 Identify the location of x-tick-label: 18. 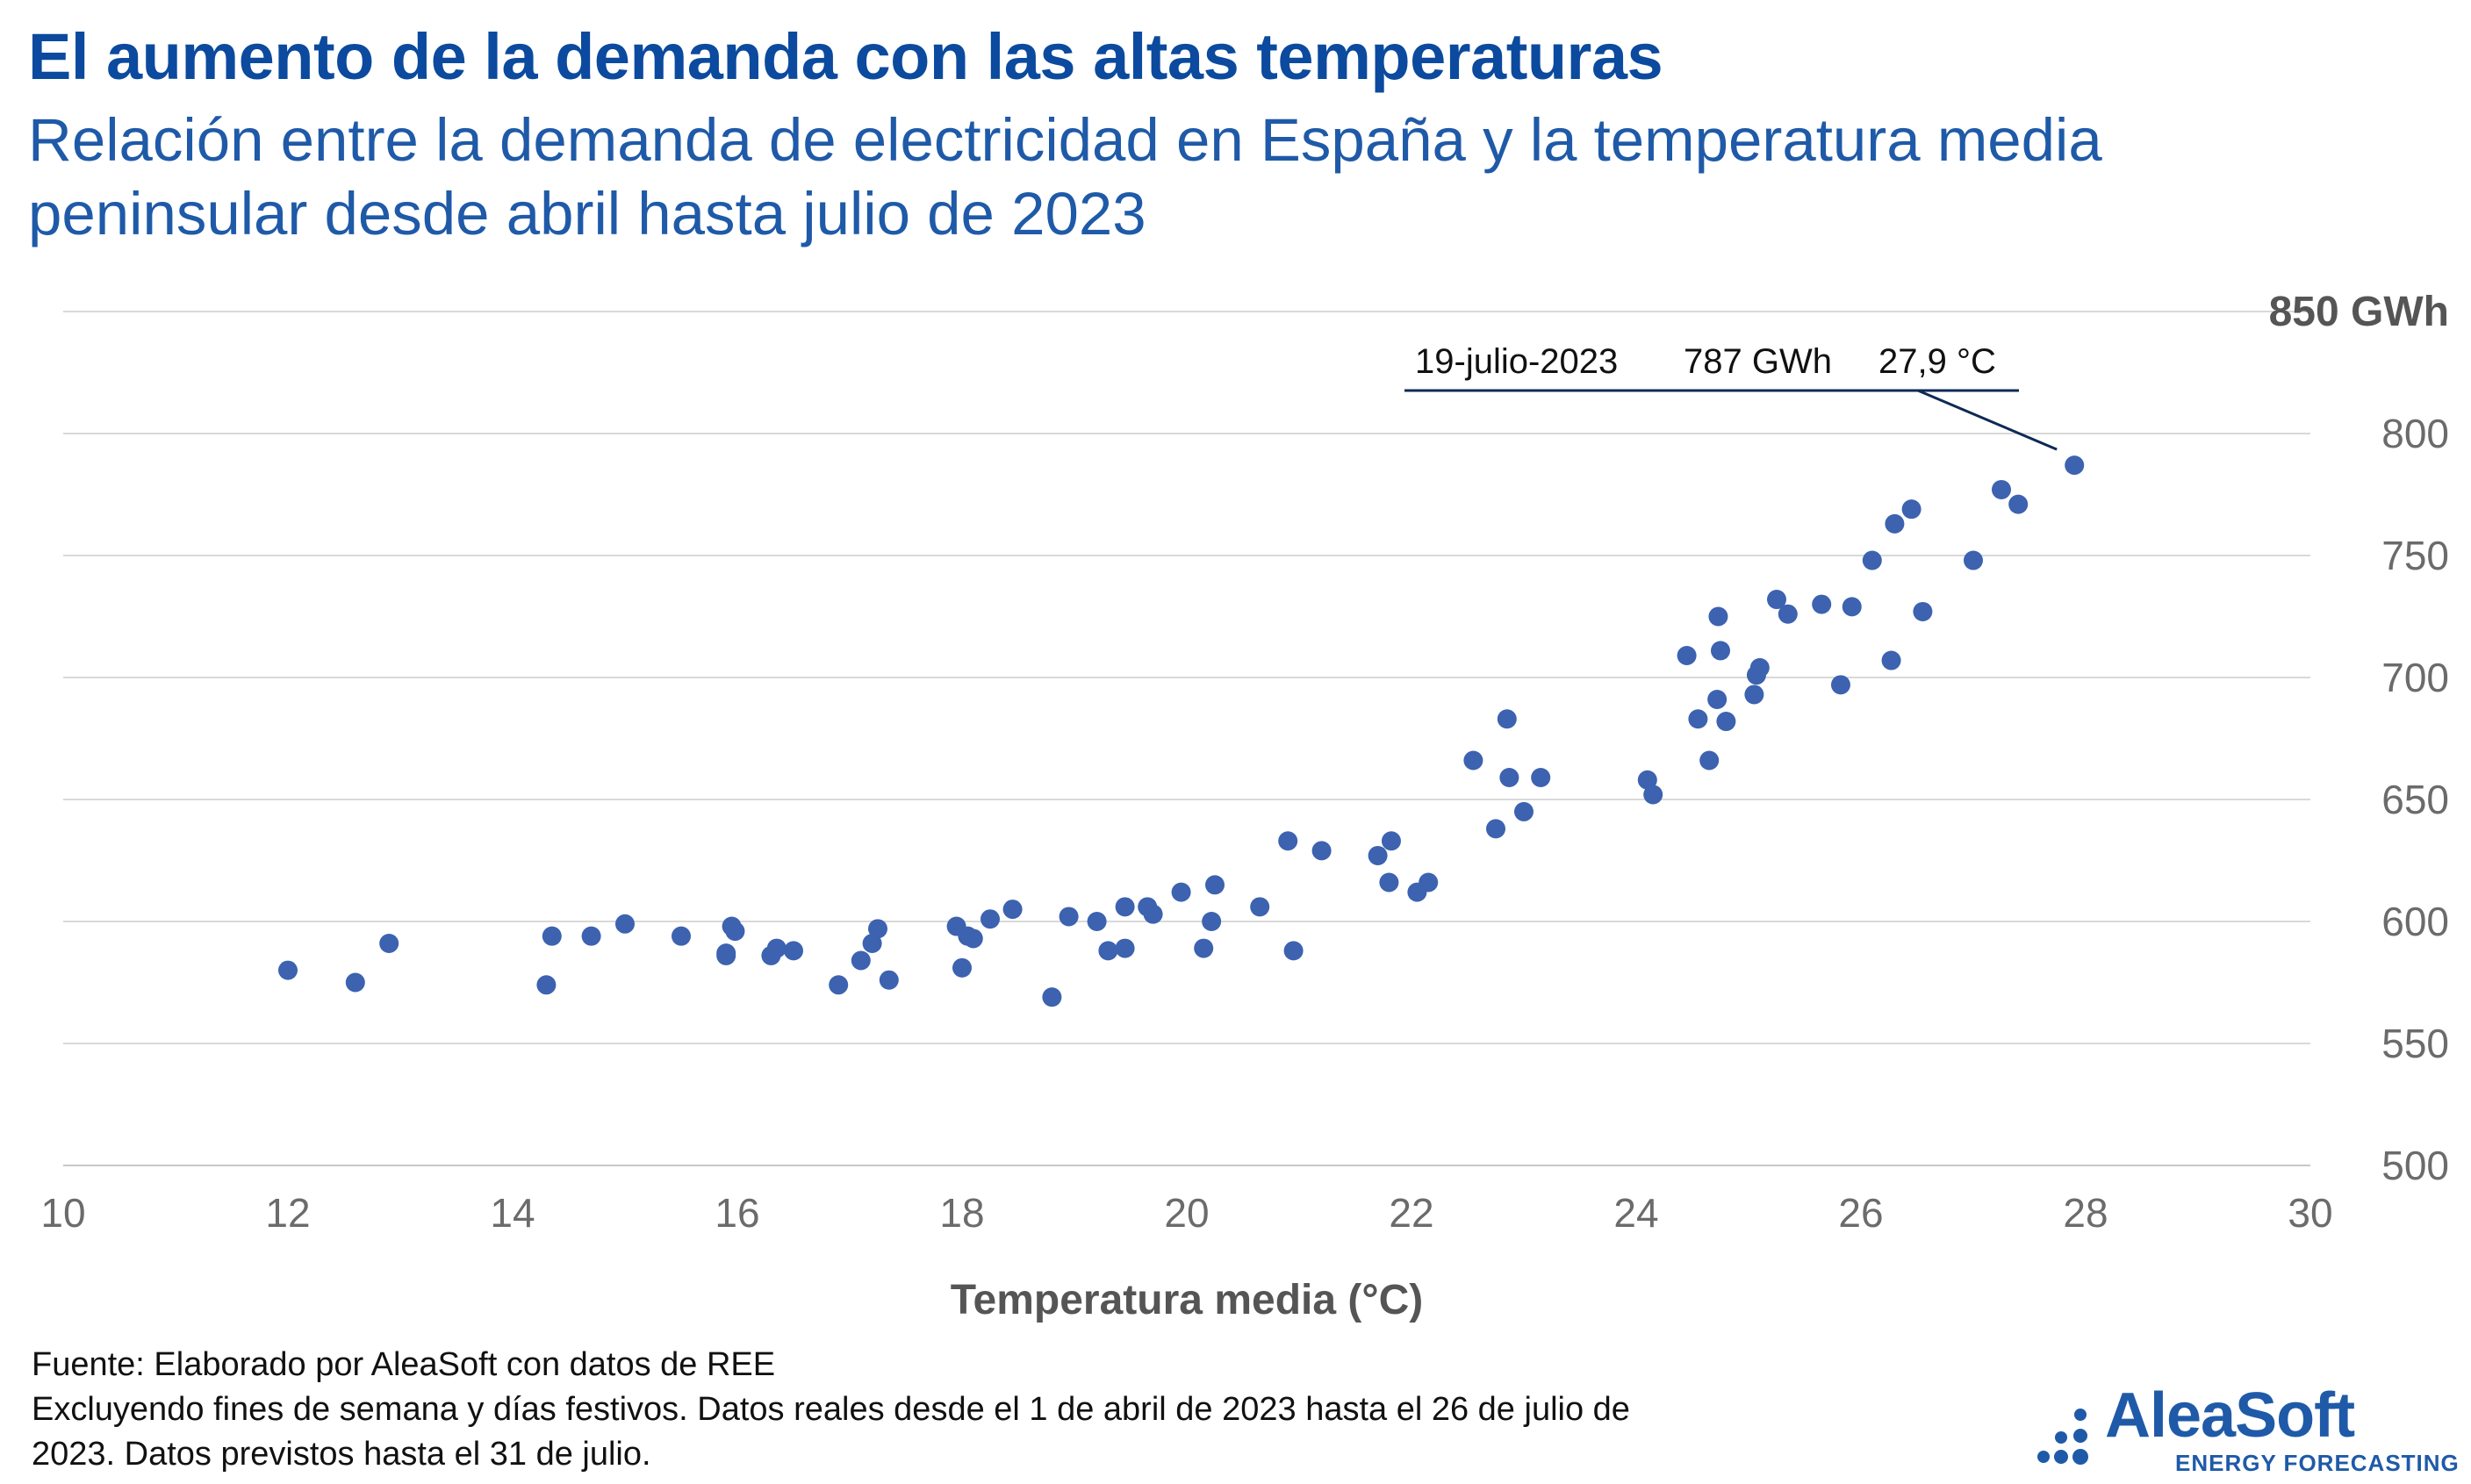
(962, 1213).